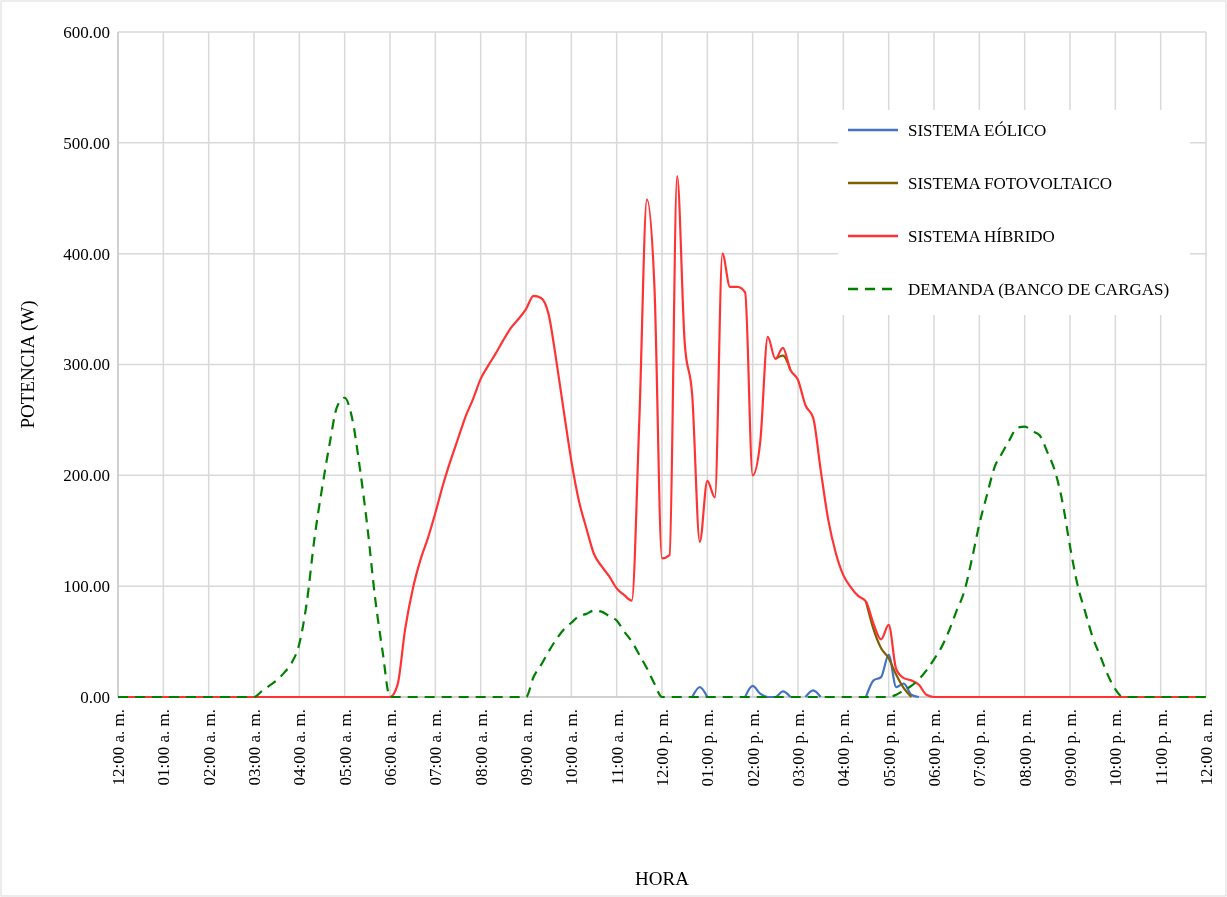 This screenshot has height=897, width=1227. Describe the element at coordinates (662, 878) in the screenshot. I see `x-axis-title: HORA` at that location.